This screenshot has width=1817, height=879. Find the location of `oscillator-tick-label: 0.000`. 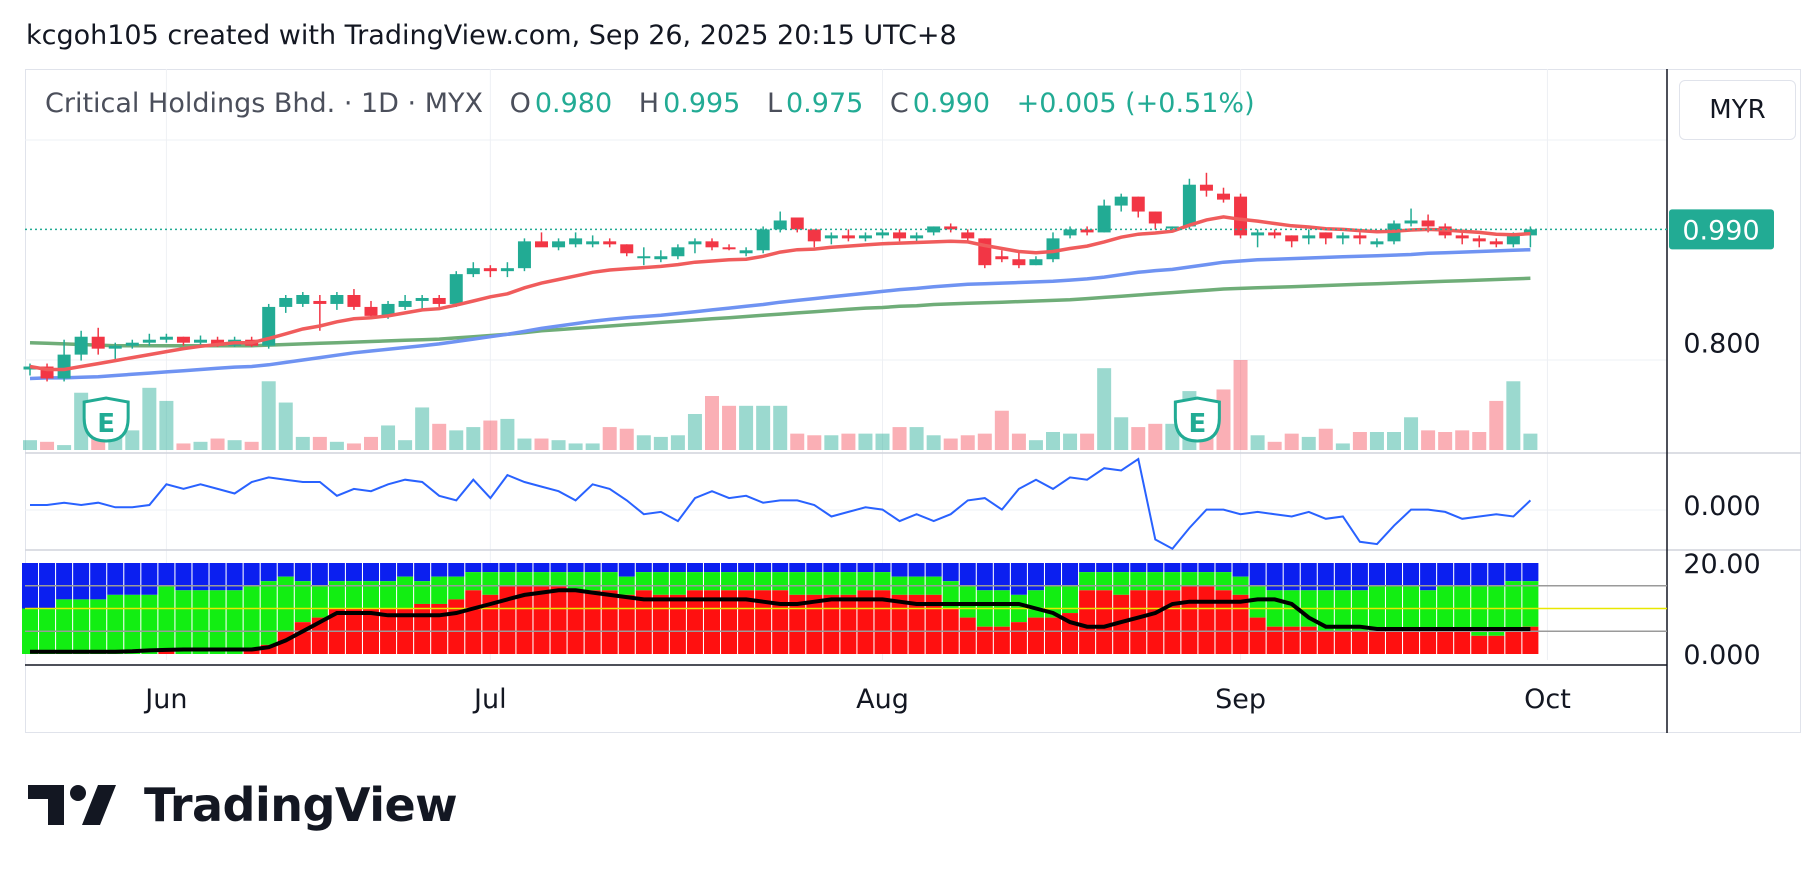

oscillator-tick-label: 0.000 is located at coordinates (1721, 506).